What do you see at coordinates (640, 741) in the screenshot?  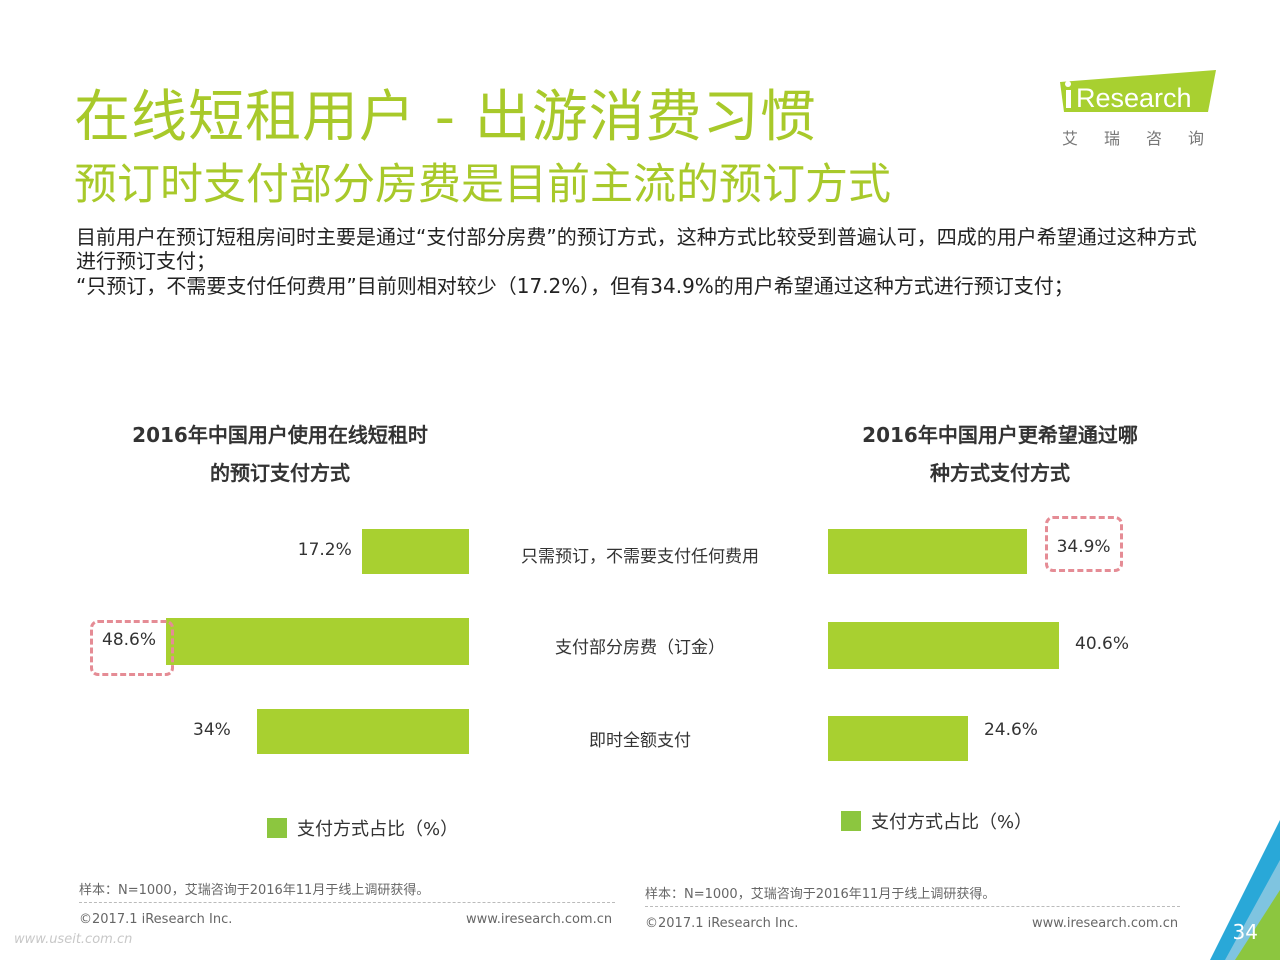 I see `category-label-full-payment: 即时全额支付` at bounding box center [640, 741].